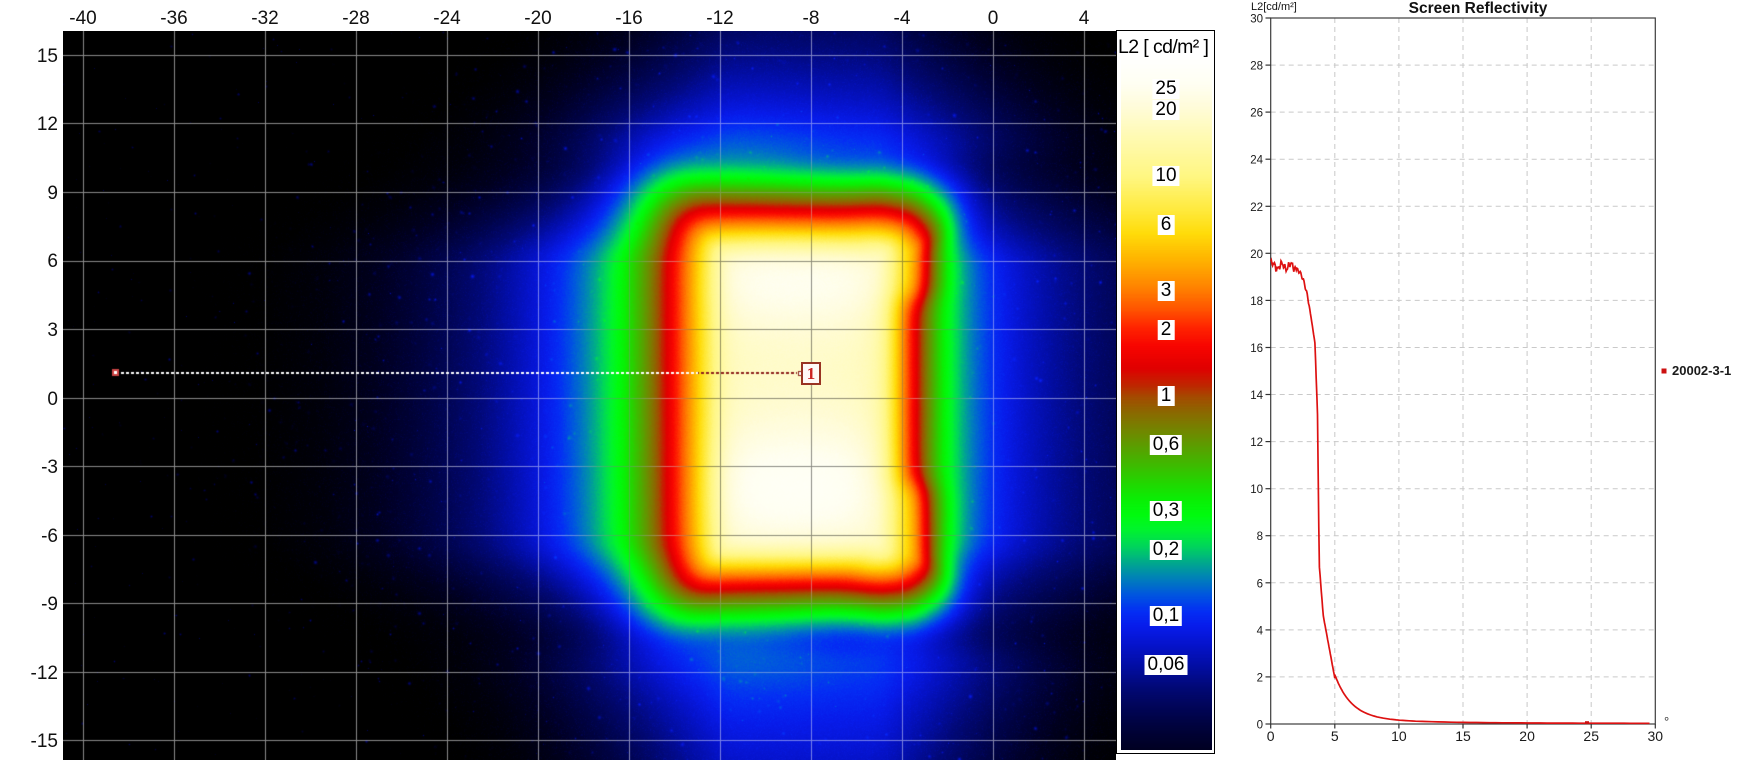  I want to click on svg-text: 5, so click(1335, 736).